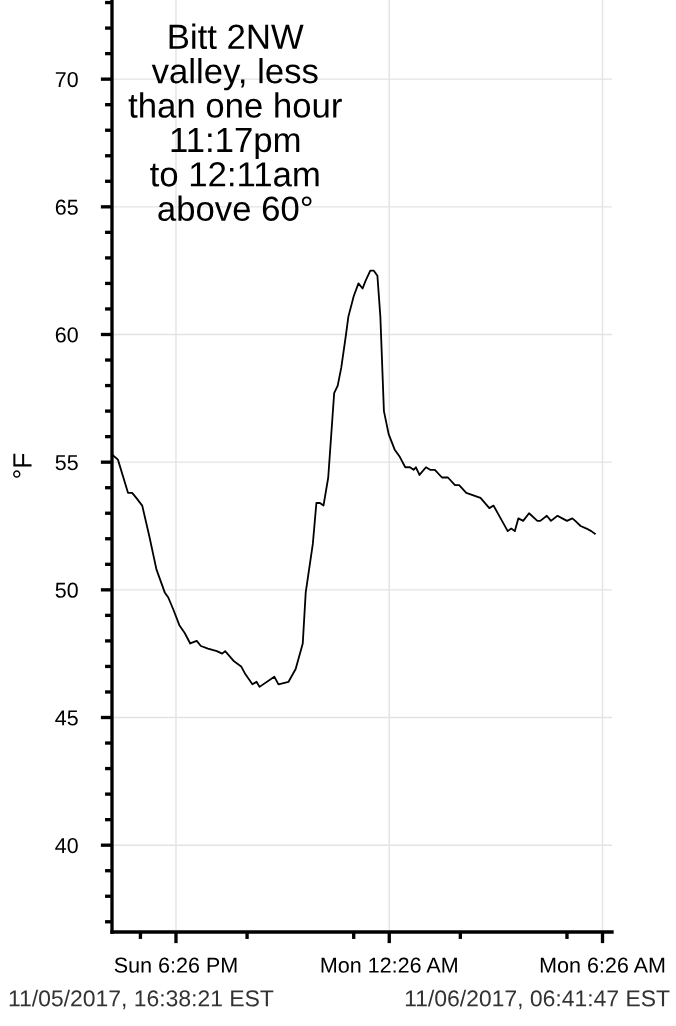 The width and height of the screenshot is (676, 1026). I want to click on y-tick-label: 65, so click(66, 207).